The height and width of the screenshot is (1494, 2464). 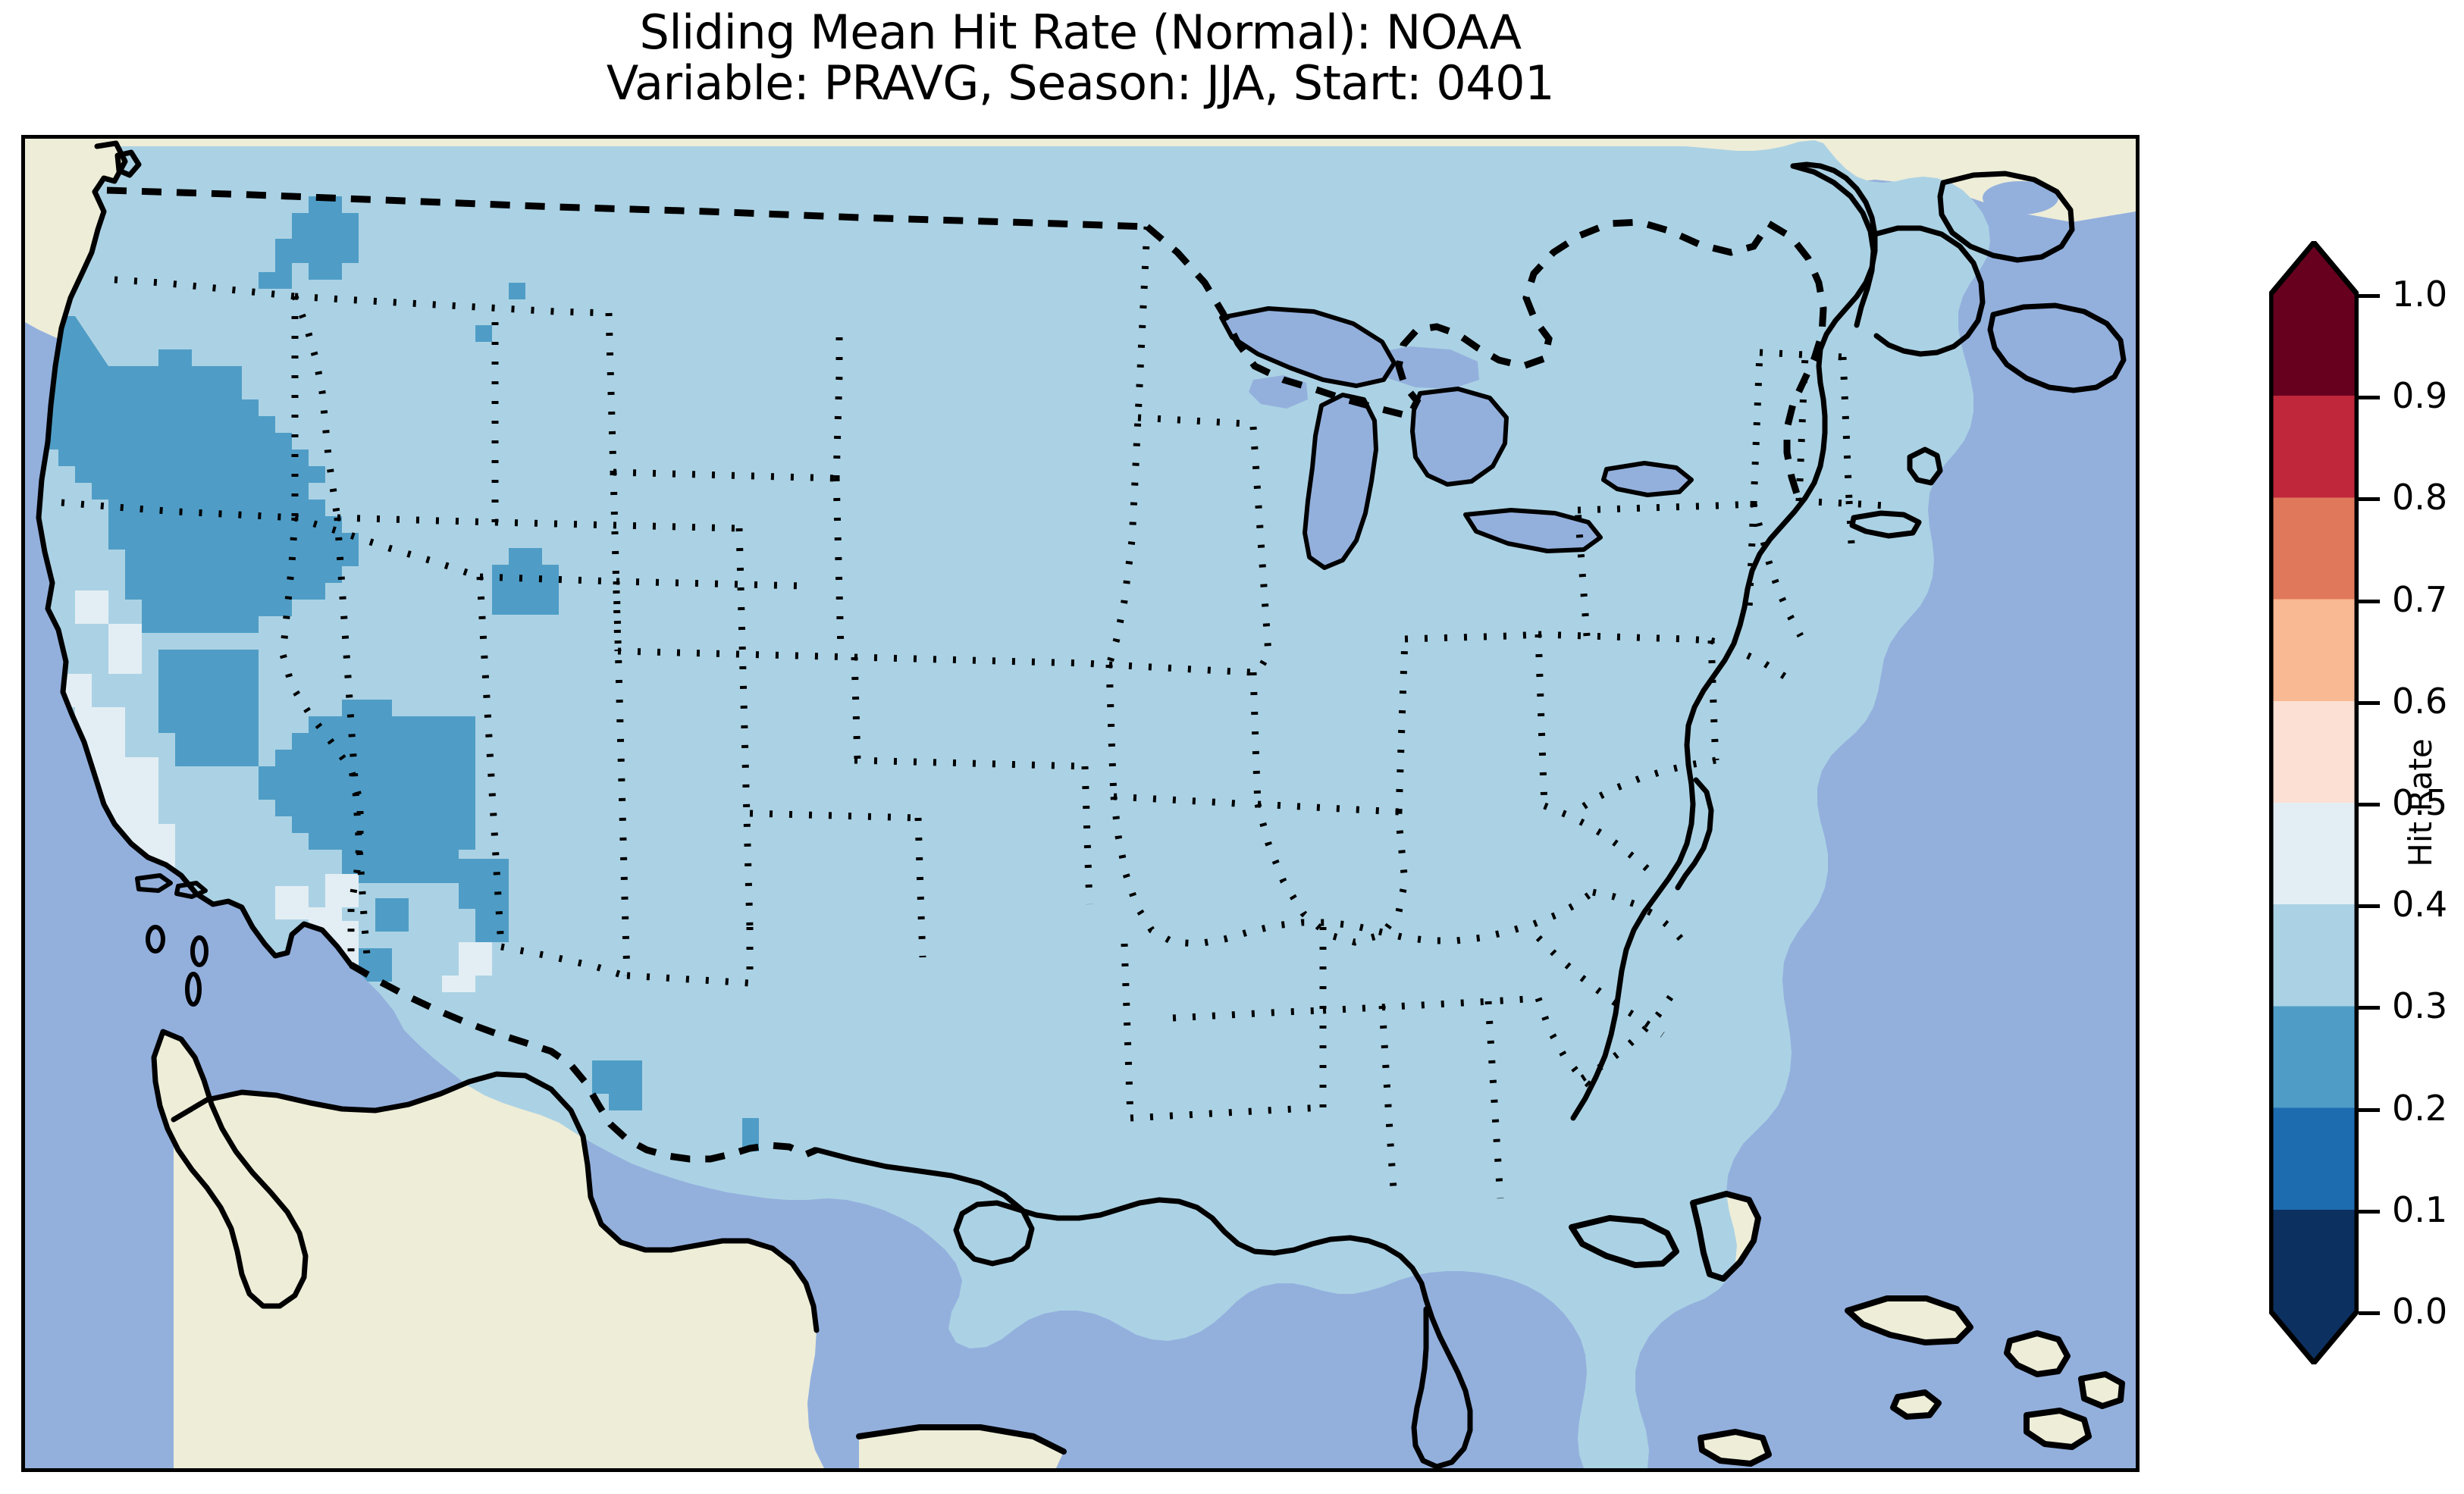 I want to click on great-lakes, so click(x=1456, y=438).